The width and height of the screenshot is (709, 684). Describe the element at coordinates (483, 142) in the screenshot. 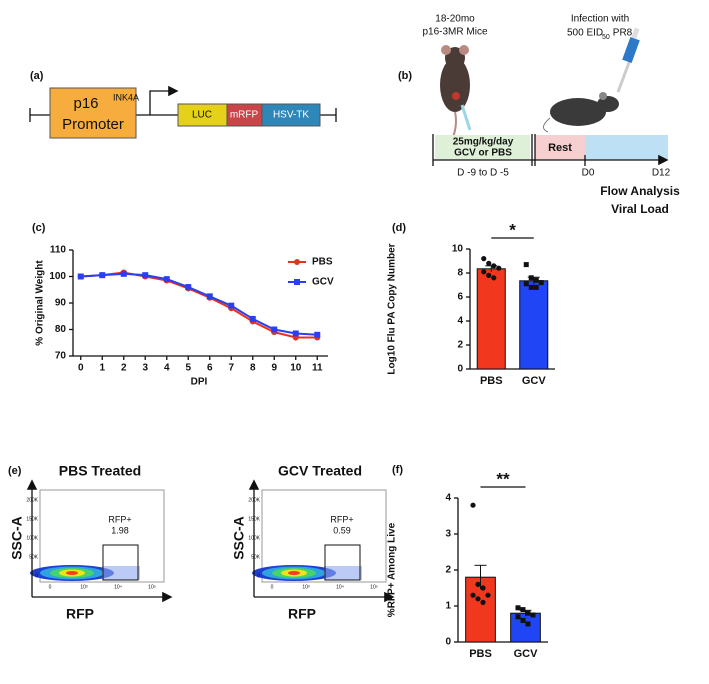

I see `treatment-text: 25mg/kg/day` at that location.